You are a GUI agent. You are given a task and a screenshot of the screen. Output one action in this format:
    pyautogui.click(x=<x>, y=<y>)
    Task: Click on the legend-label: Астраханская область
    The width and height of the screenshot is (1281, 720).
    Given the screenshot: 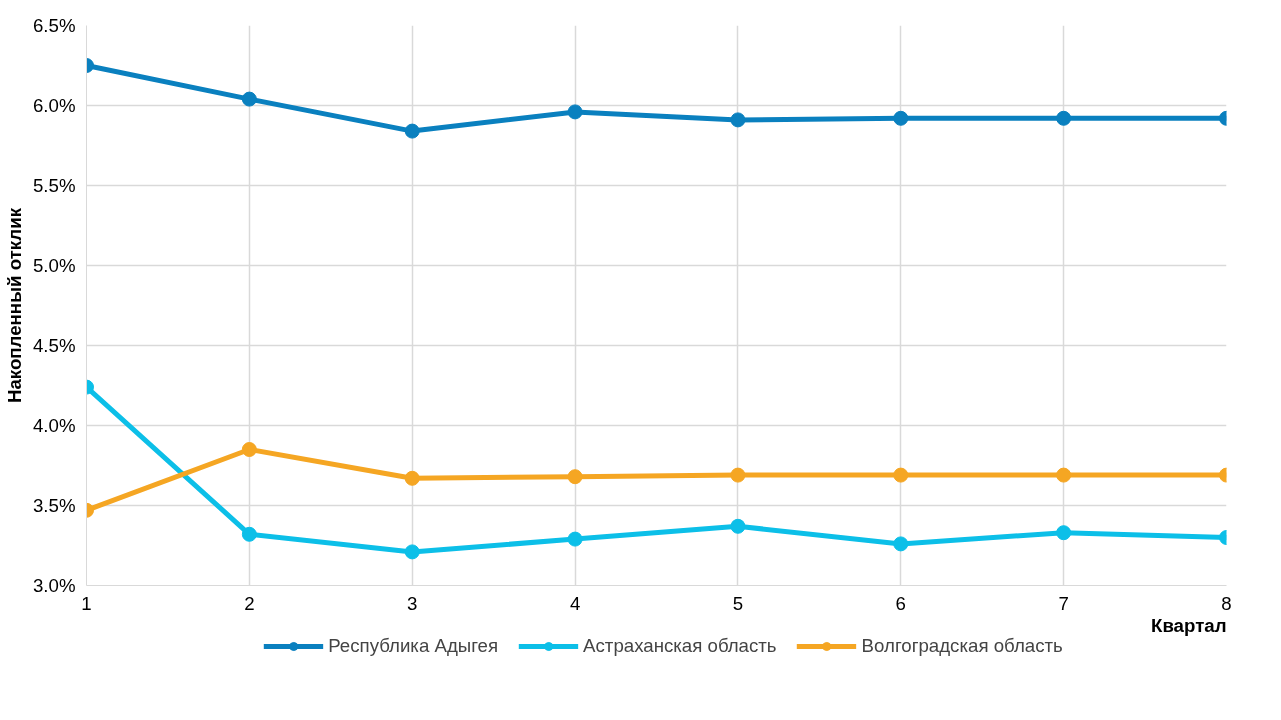 What is the action you would take?
    pyautogui.click(x=680, y=646)
    